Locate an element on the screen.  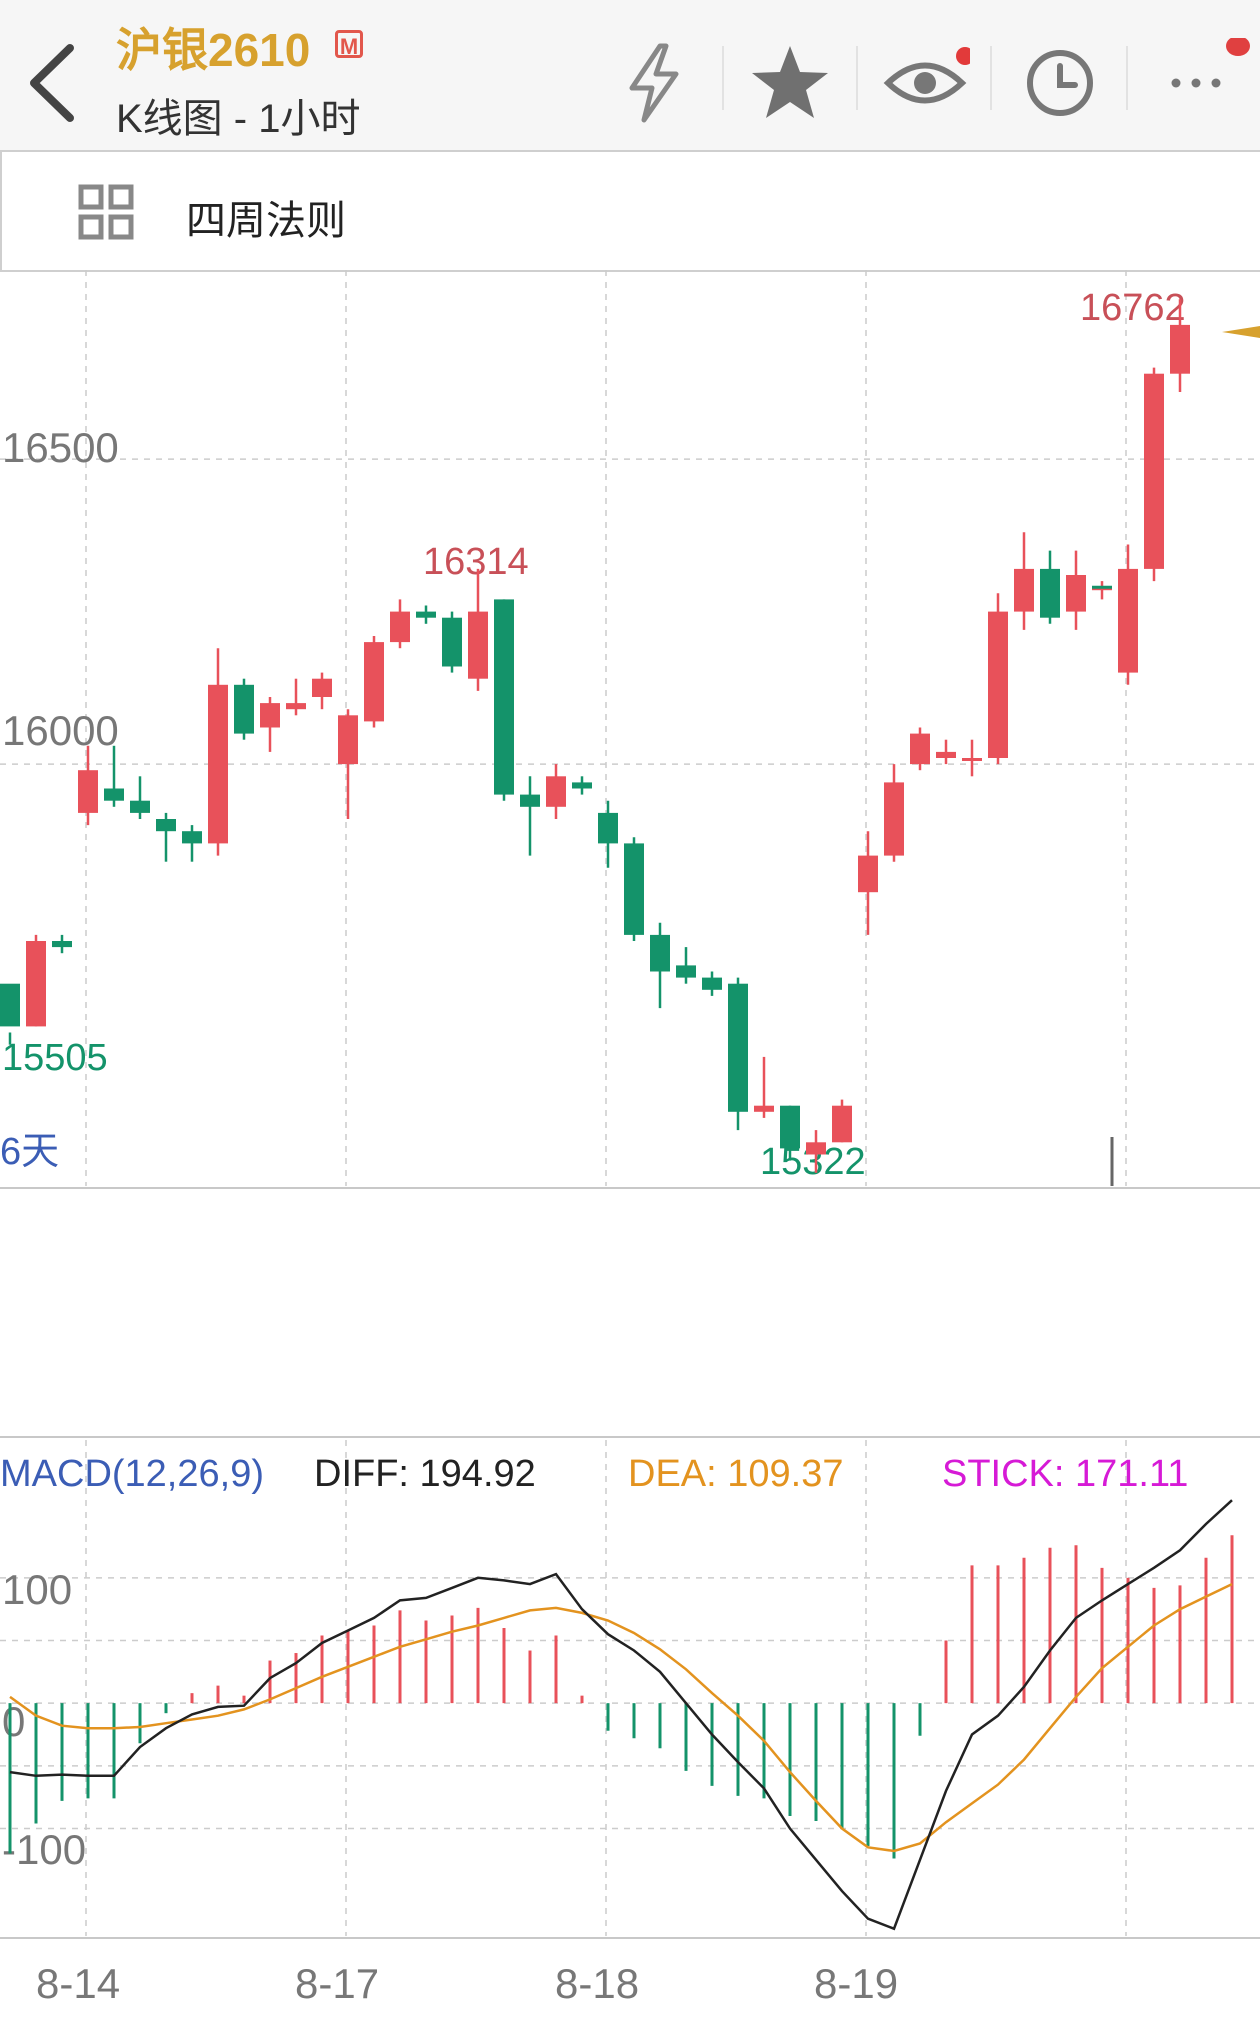
high-price-label: 16762 is located at coordinates (1133, 308).